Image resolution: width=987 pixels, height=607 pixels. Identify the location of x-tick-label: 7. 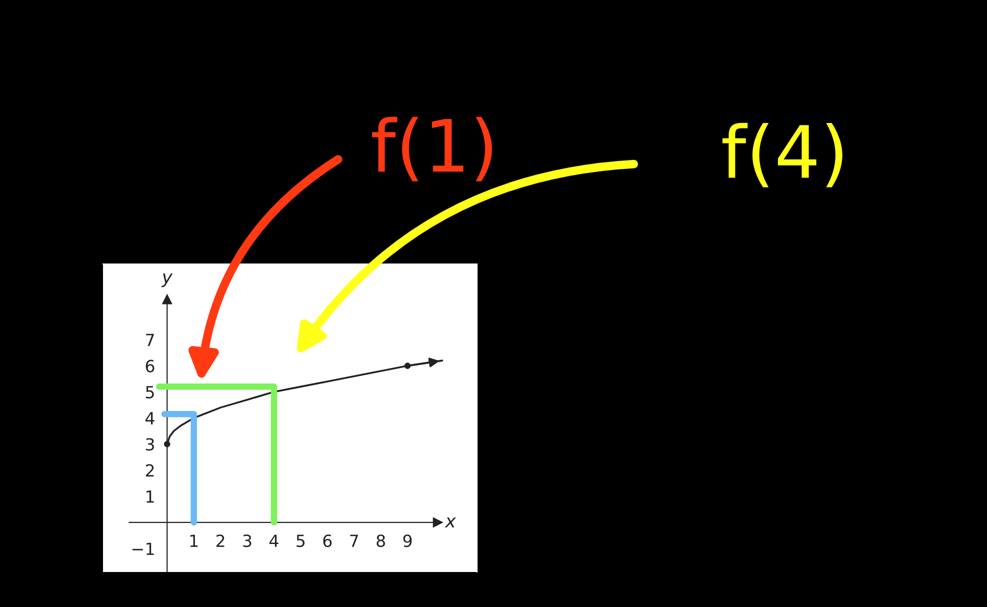
(354, 540).